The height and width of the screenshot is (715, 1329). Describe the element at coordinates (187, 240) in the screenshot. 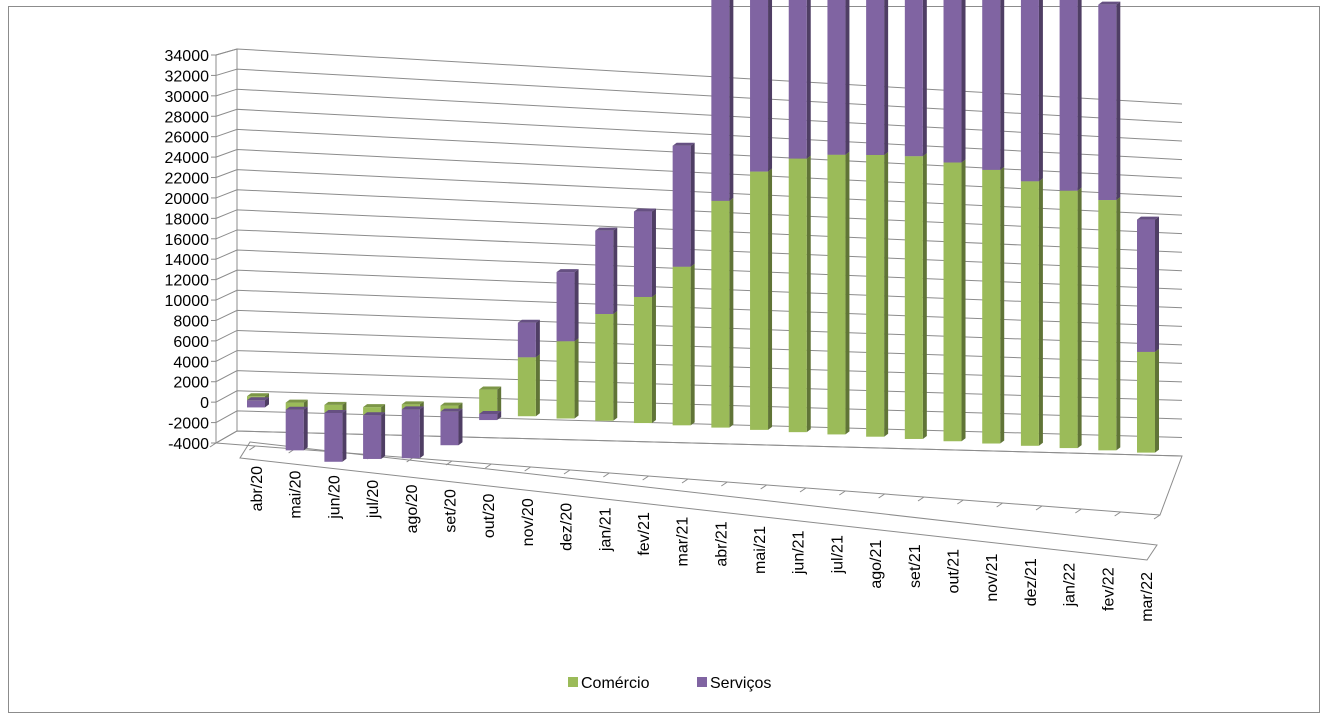

I see `y-tick-label: 16000` at that location.